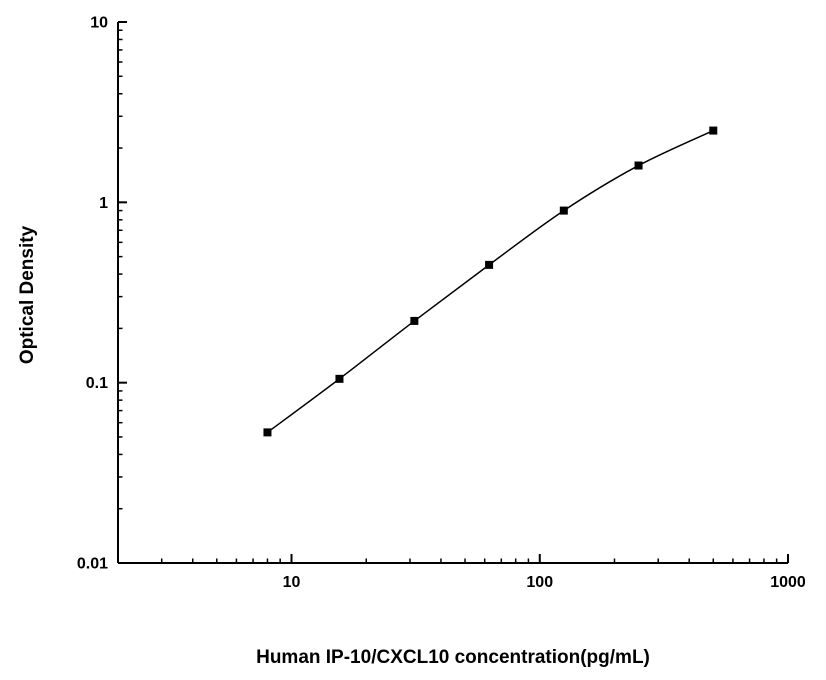 Image resolution: width=826 pixels, height=680 pixels. Describe the element at coordinates (27, 295) in the screenshot. I see `y-axis-title: Optical Density` at that location.